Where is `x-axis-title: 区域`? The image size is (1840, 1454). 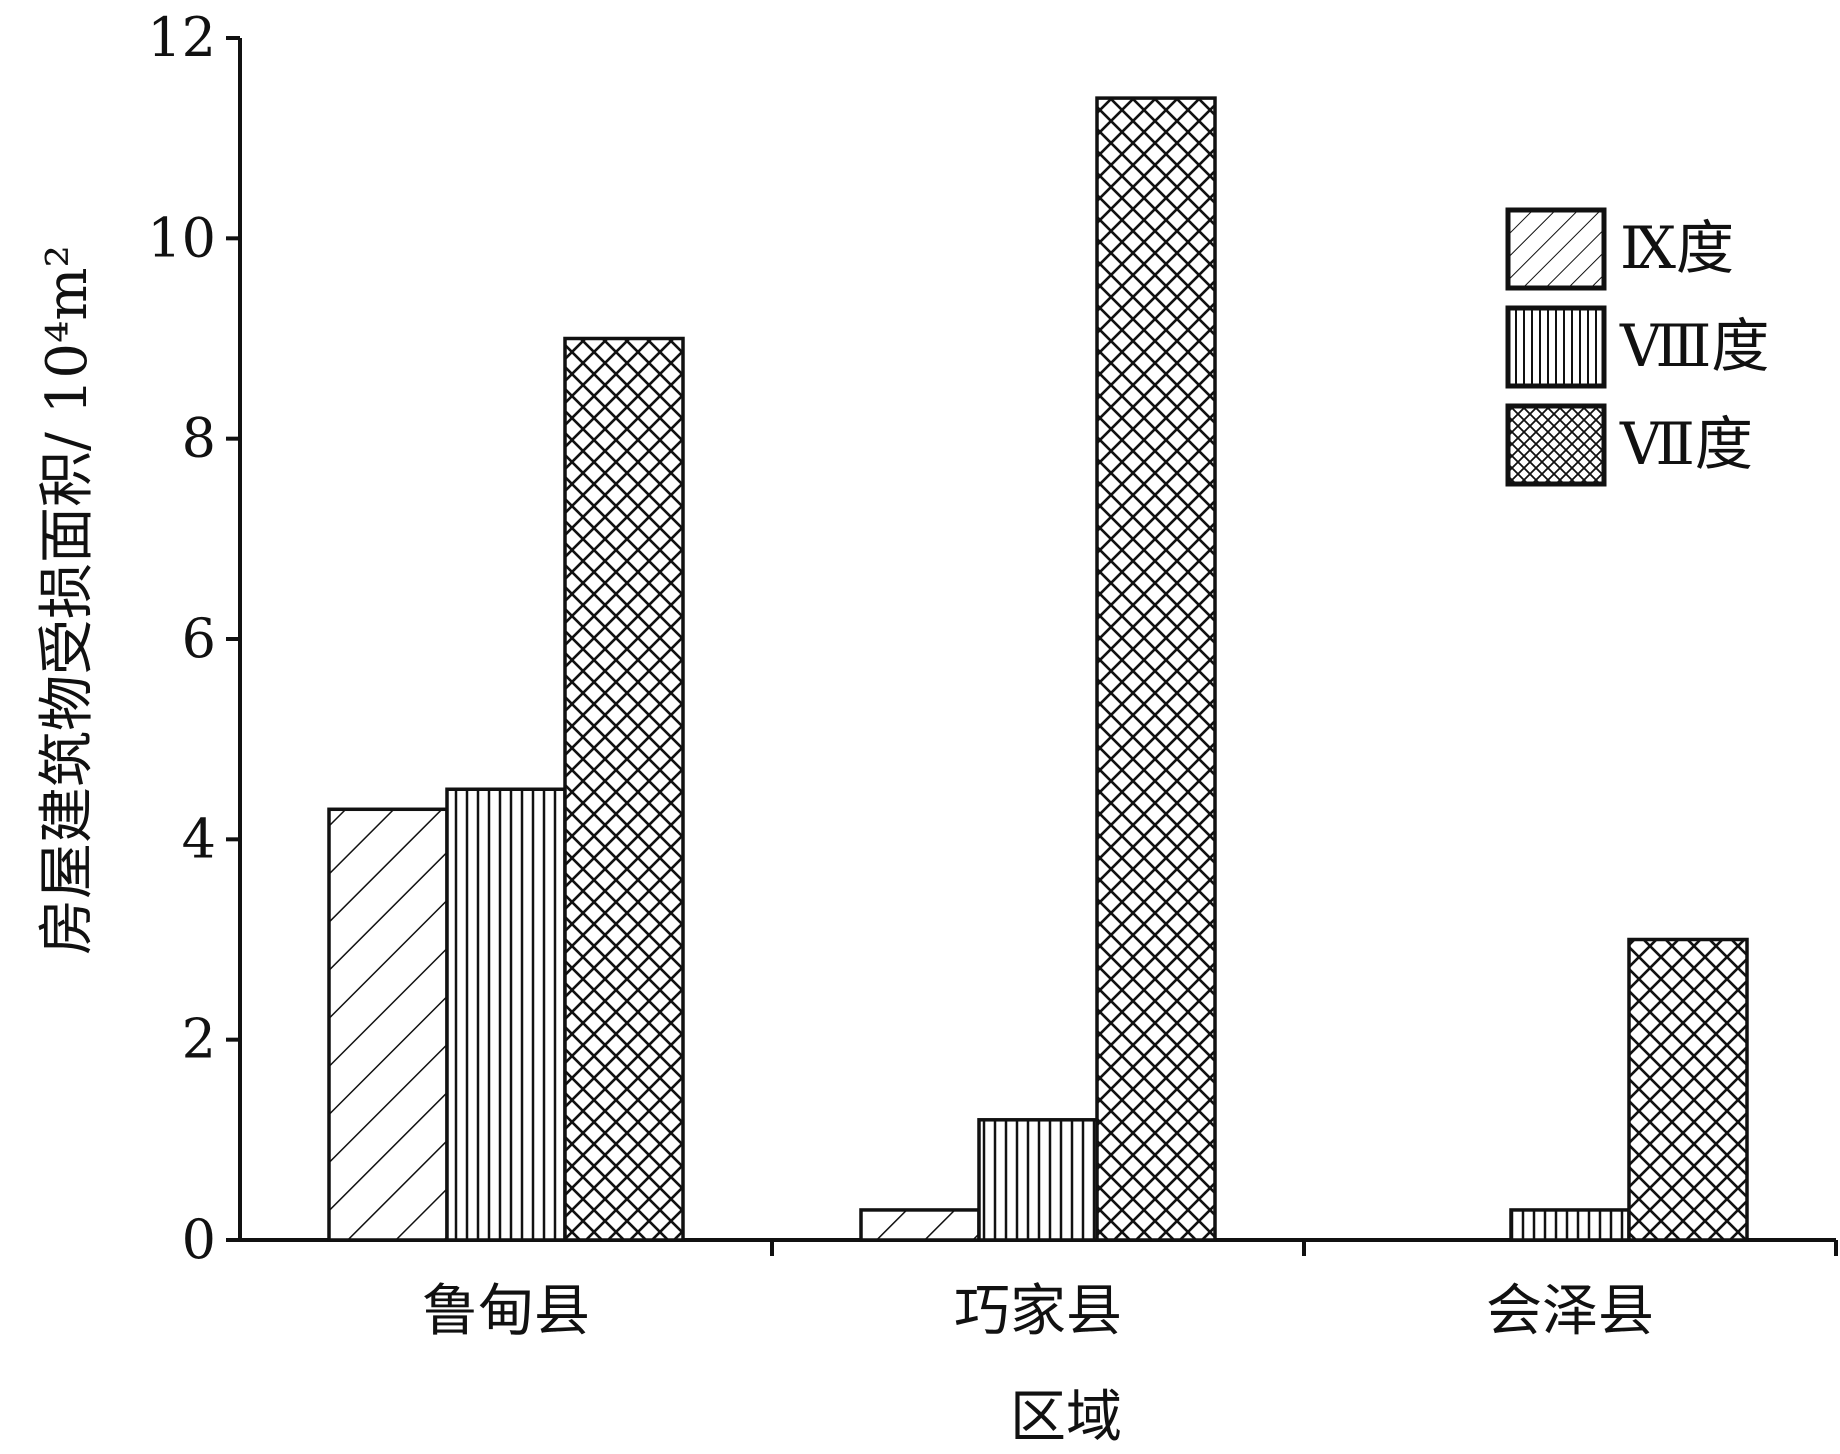 x-axis-title: 区域 is located at coordinates (1066, 1417).